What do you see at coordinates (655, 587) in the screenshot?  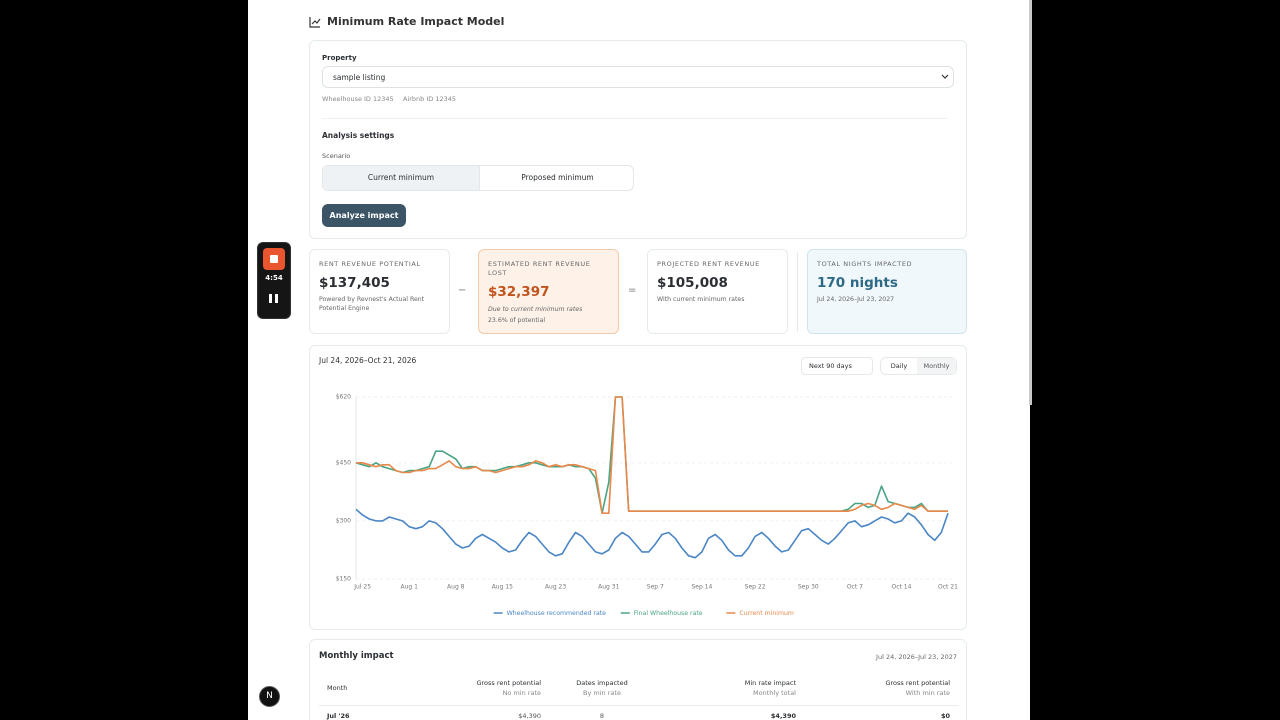 I see `x-tick-label: Sep 7` at bounding box center [655, 587].